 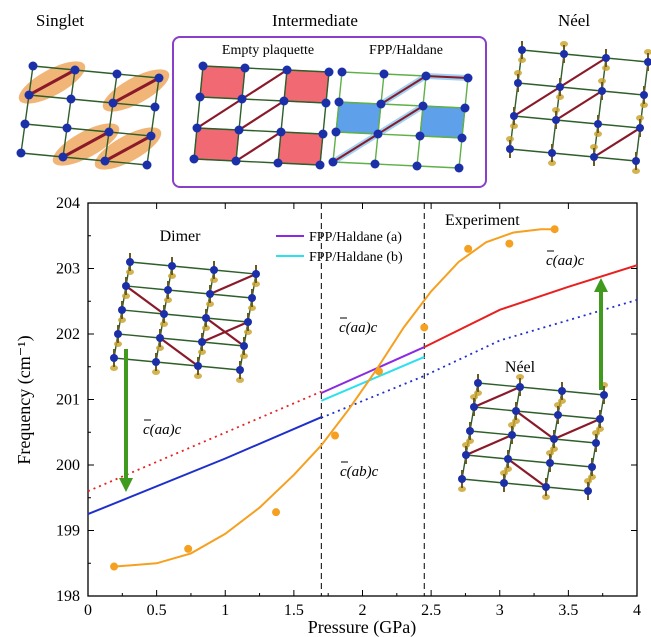 What do you see at coordinates (359, 472) in the screenshot?
I see `annotation-cabc: c(ab)c` at bounding box center [359, 472].